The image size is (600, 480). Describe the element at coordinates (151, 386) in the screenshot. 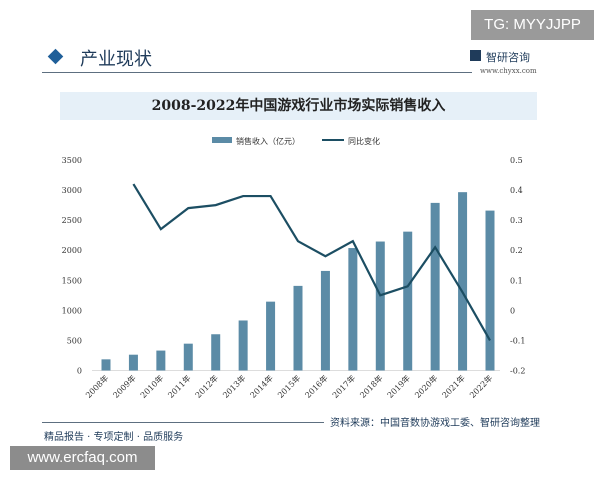

I see `x-tick-label: 2010年` at that location.